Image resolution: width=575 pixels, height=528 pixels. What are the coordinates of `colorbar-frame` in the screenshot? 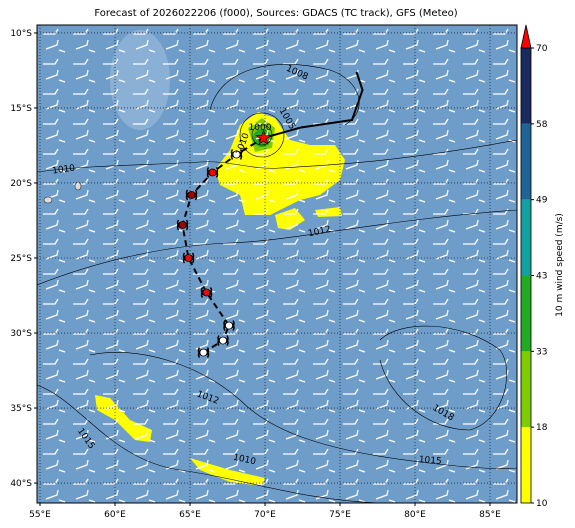 It's located at (526, 275).